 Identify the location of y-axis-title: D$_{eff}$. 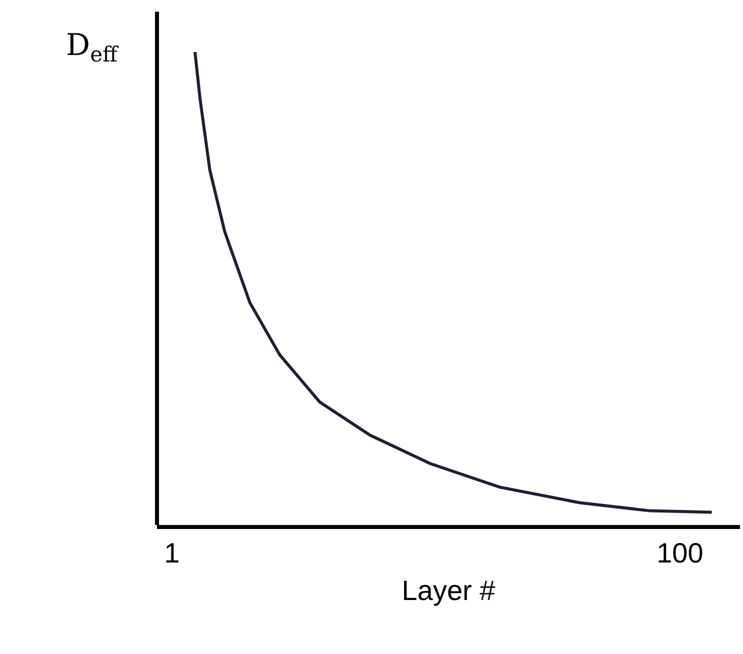
(93, 47).